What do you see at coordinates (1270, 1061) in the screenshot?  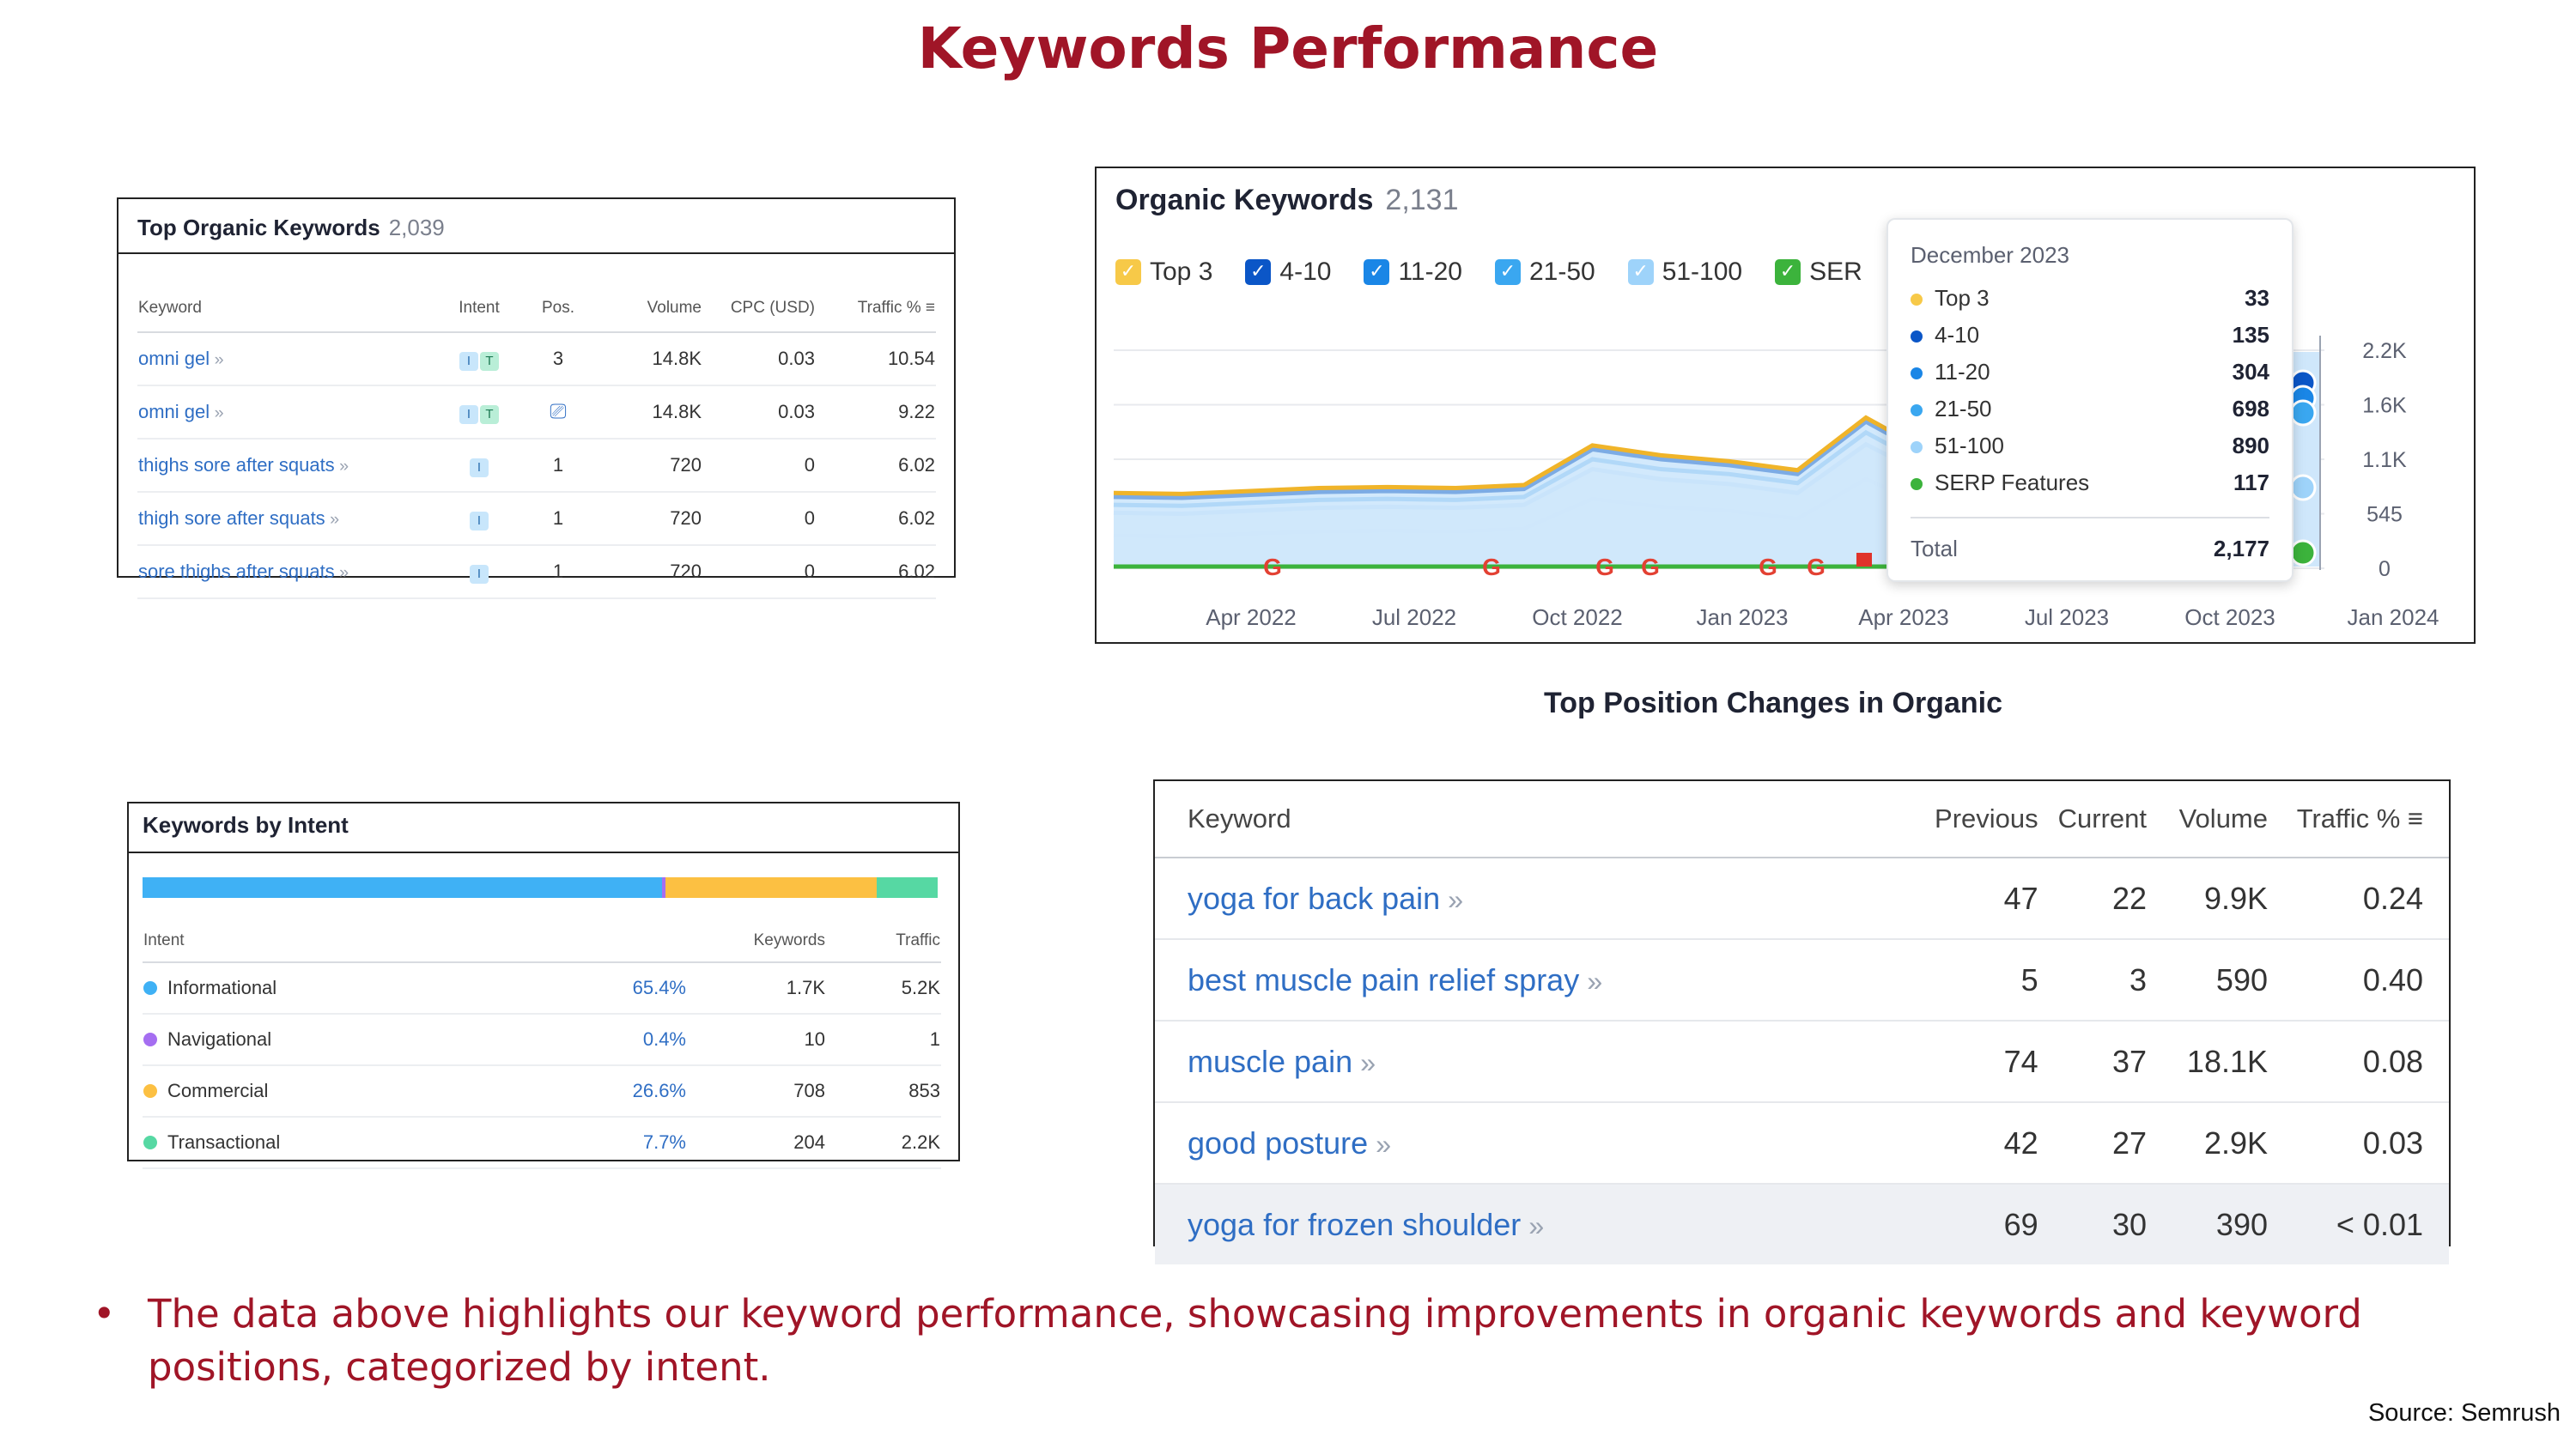 I see `keyword-link: muscle pain` at bounding box center [1270, 1061].